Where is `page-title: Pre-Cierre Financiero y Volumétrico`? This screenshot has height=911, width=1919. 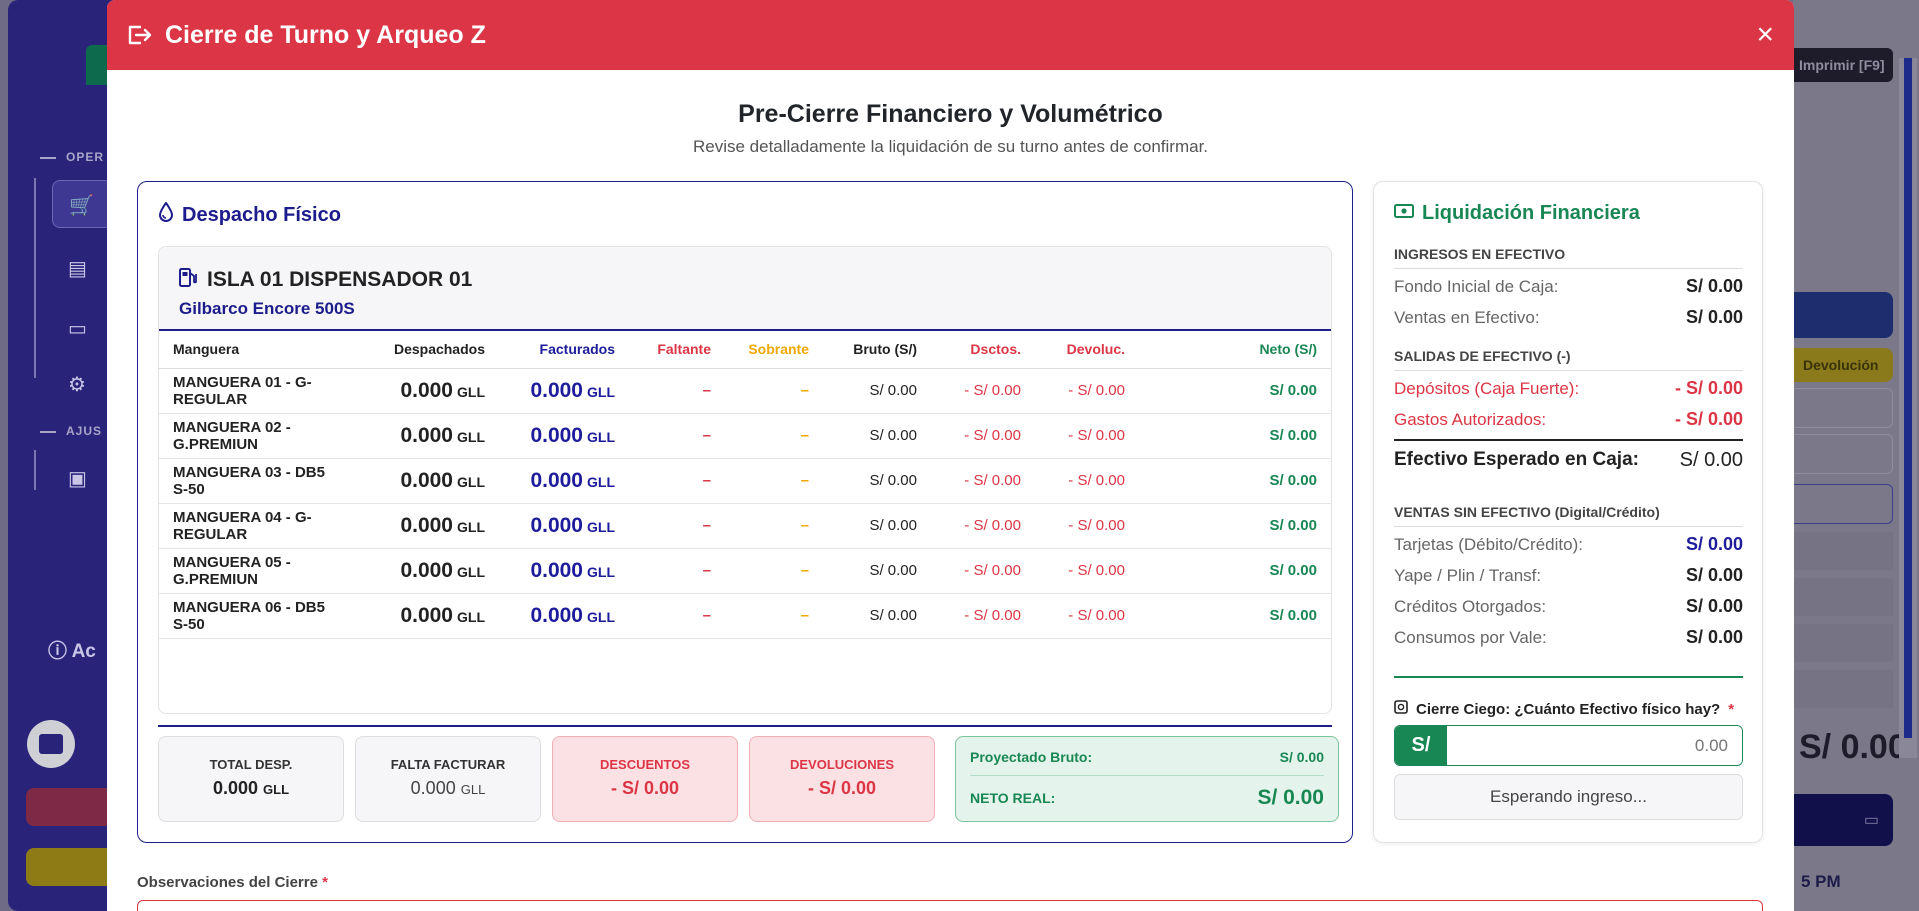 page-title: Pre-Cierre Financiero y Volumétrico is located at coordinates (950, 114).